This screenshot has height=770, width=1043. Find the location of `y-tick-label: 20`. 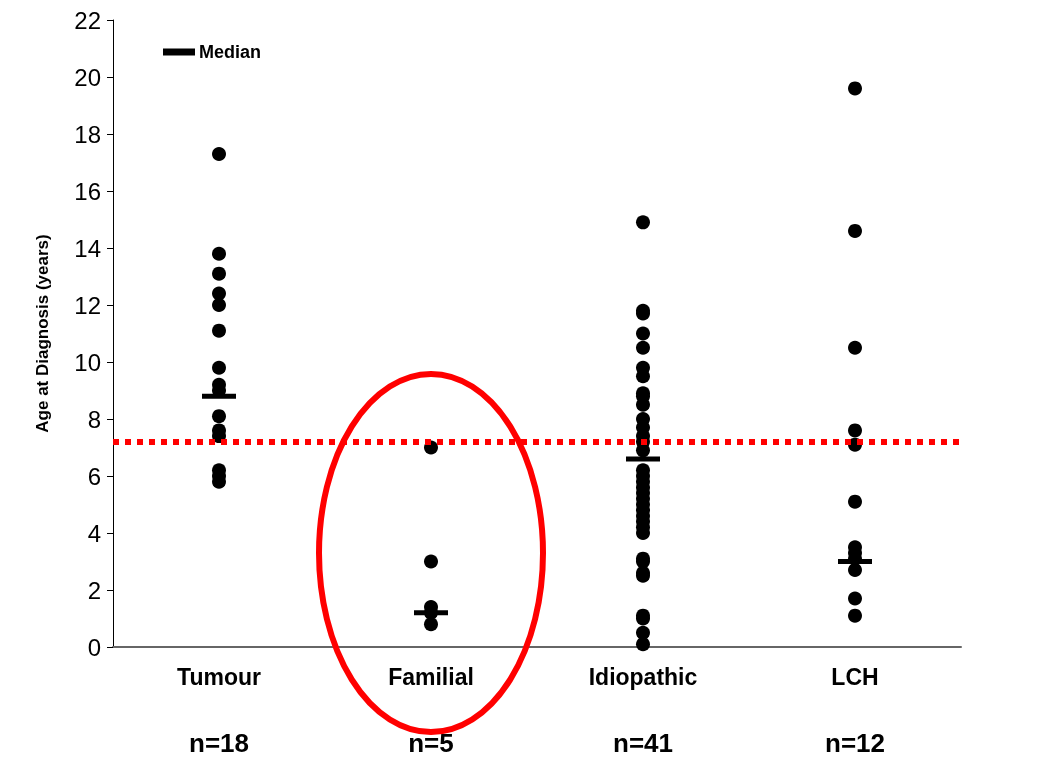

y-tick-label: 20 is located at coordinates (87, 77).